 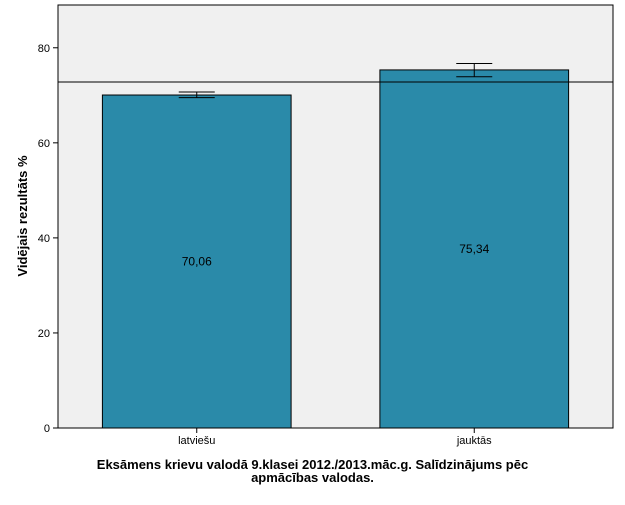 I want to click on y-axis: 0 20 40 60 80, so click(x=48, y=239).